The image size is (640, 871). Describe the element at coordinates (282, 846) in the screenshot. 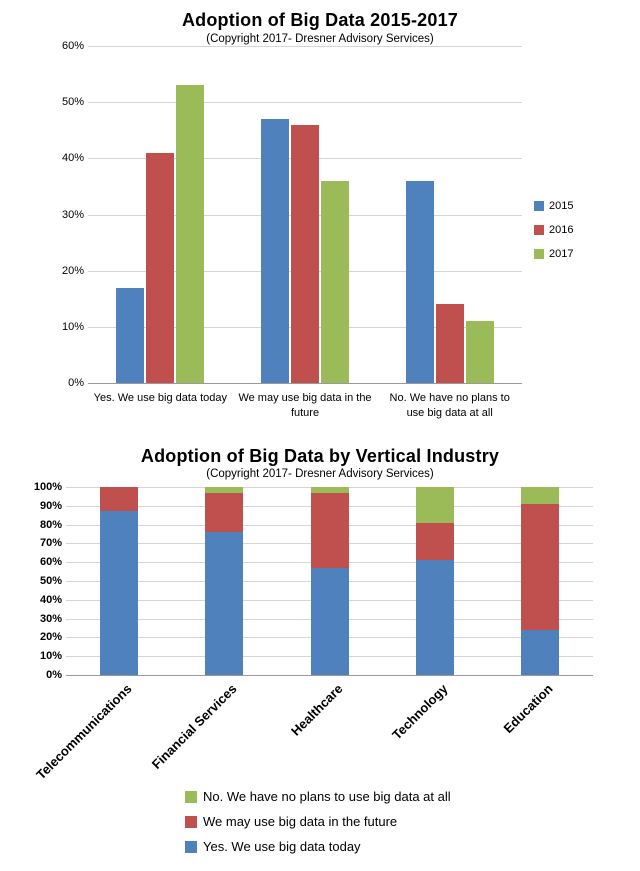

I see `legend-label: Yes. We use big data today` at that location.